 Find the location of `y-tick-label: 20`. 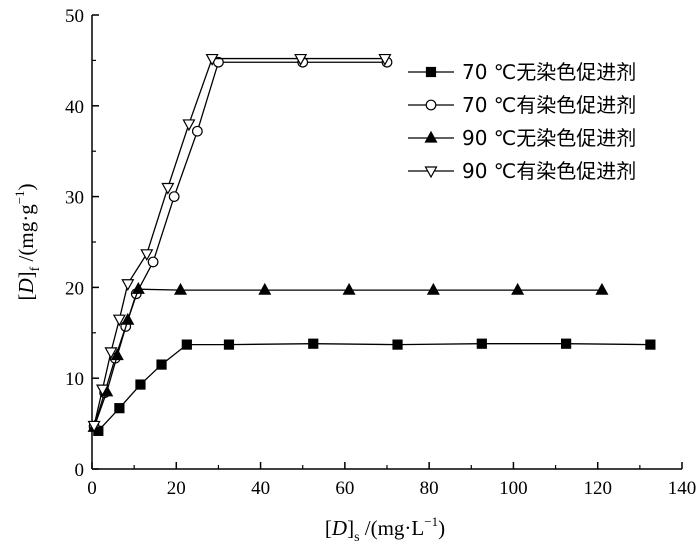

y-tick-label: 20 is located at coordinates (74, 288).